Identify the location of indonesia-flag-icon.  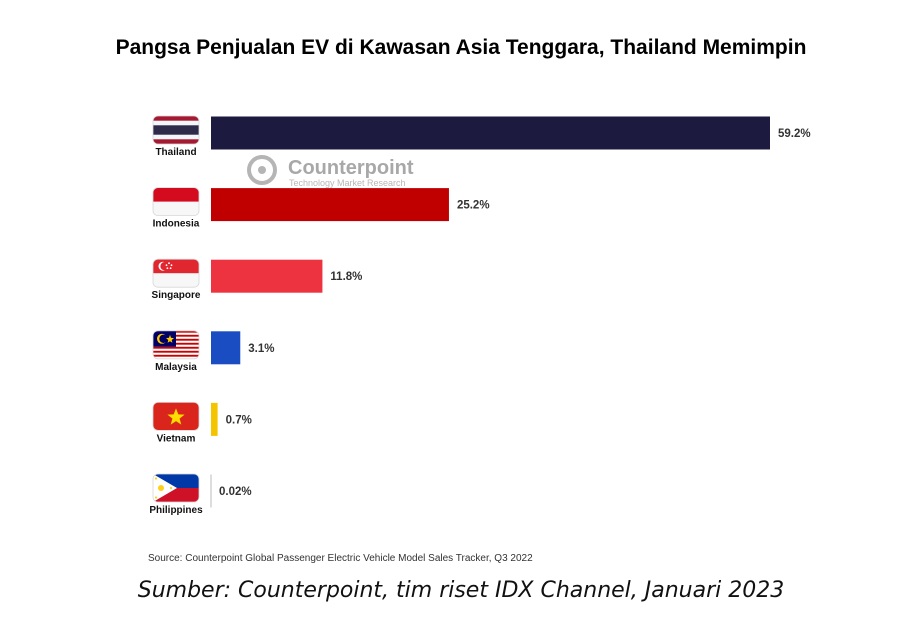
(176, 201).